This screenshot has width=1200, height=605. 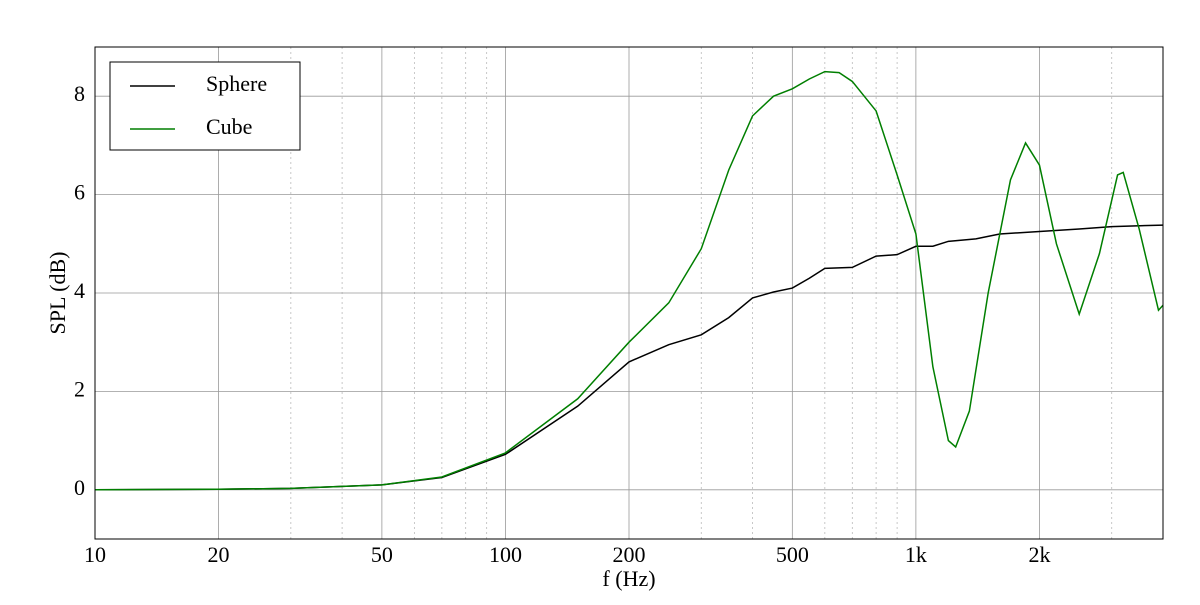 What do you see at coordinates (79, 192) in the screenshot?
I see `y-tick-label: 6` at bounding box center [79, 192].